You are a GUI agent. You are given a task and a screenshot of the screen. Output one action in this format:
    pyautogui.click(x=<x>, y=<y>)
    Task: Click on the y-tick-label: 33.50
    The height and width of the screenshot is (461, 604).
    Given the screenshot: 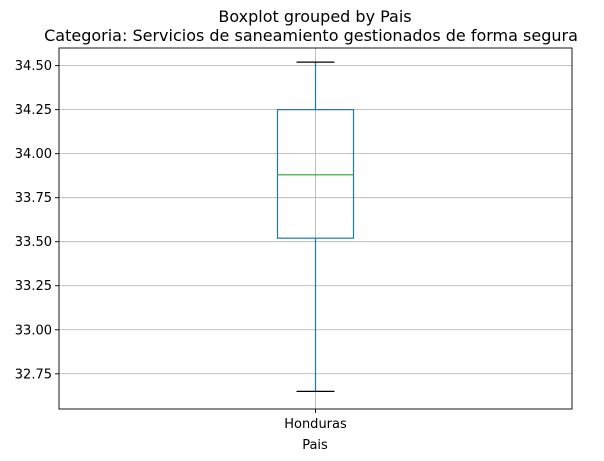 What is the action you would take?
    pyautogui.click(x=33, y=242)
    